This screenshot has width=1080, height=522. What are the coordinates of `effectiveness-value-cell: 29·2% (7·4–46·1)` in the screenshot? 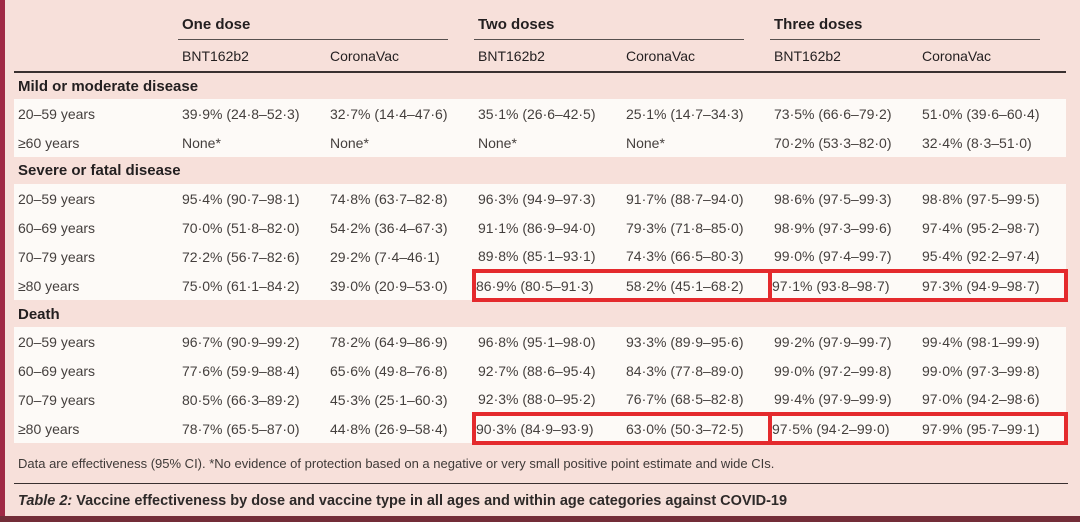 It's located at (400, 256).